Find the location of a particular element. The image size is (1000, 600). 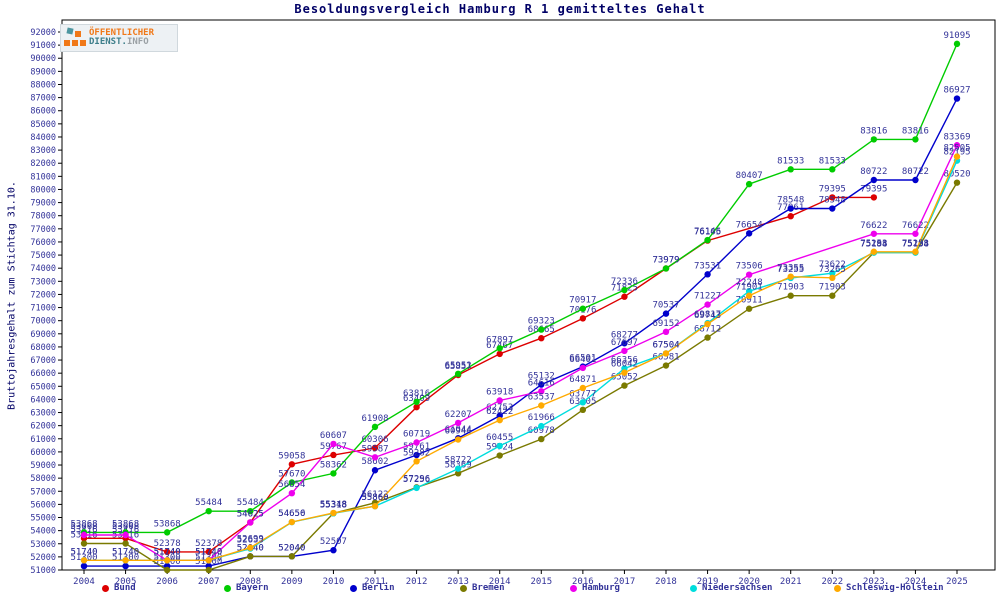

point-label-Berlin: 52507 is located at coordinates (333, 542).